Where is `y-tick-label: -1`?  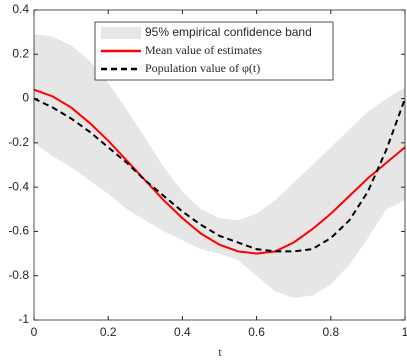
y-tick-label: -1 is located at coordinates (23, 319).